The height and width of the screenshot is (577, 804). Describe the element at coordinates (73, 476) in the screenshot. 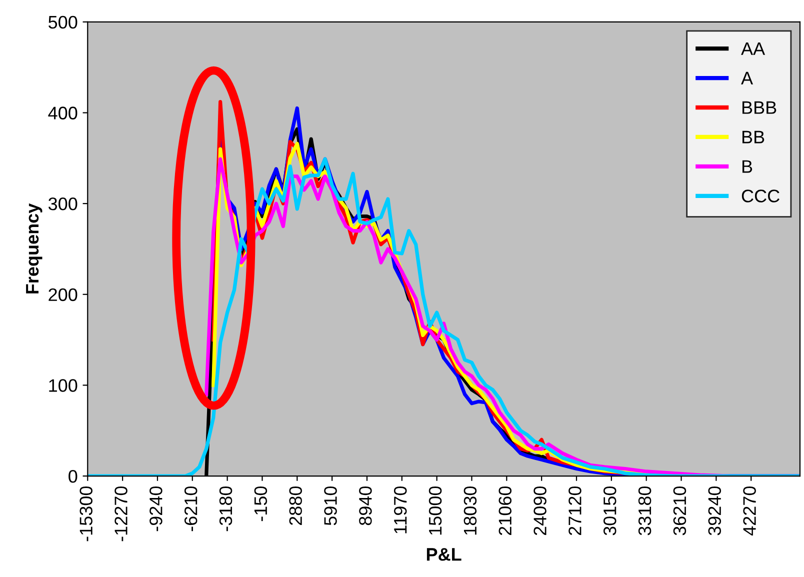

I see `y-tick-label: 0` at that location.